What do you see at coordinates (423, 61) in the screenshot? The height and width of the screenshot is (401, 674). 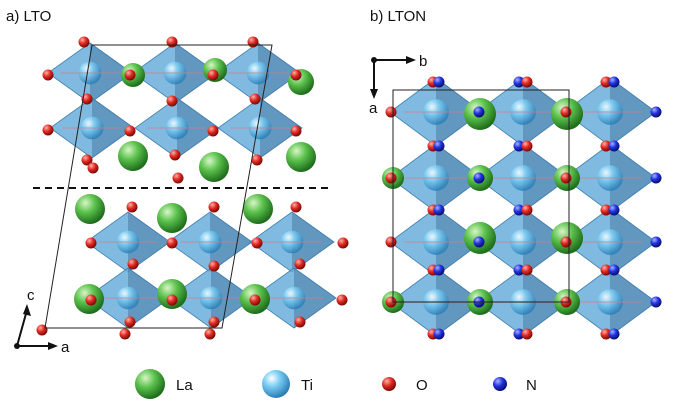 I see `axis-b-label: b` at bounding box center [423, 61].